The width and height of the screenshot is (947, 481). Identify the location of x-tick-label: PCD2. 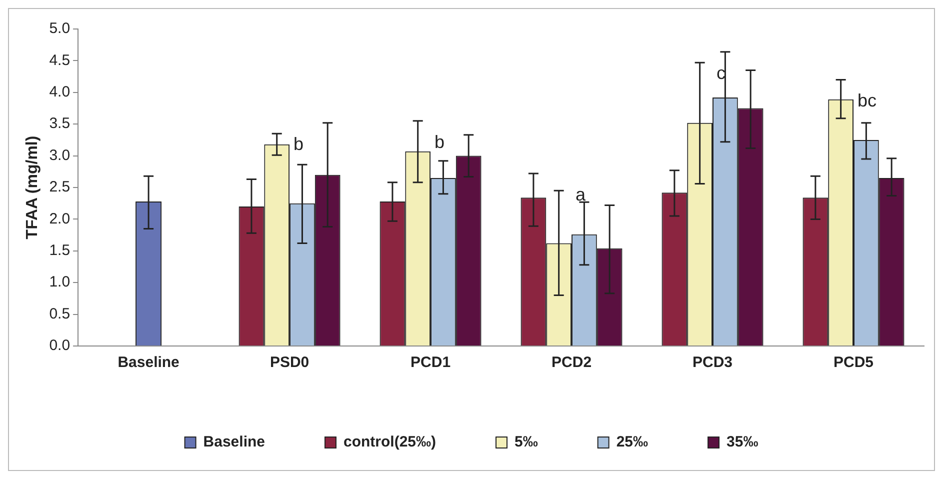
(572, 363).